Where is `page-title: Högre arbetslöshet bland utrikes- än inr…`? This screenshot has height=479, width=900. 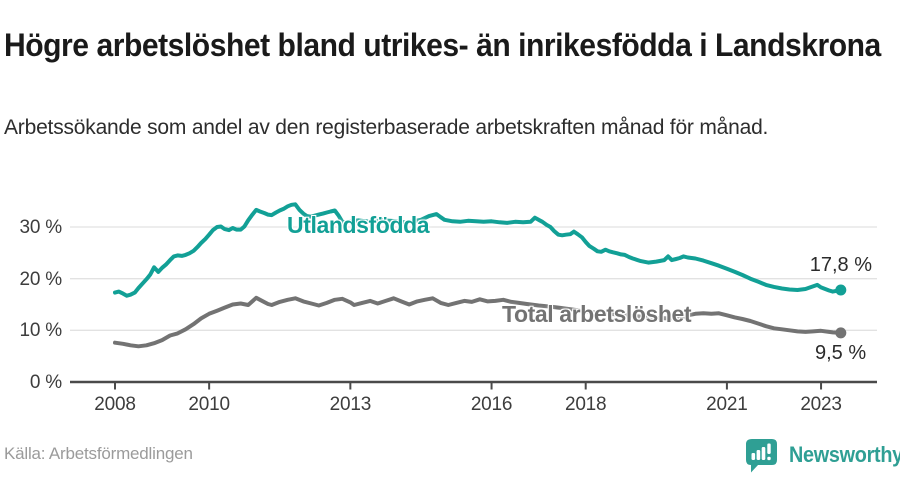
page-title: Högre arbetslöshet bland utrikes- än inr… is located at coordinates (442, 45).